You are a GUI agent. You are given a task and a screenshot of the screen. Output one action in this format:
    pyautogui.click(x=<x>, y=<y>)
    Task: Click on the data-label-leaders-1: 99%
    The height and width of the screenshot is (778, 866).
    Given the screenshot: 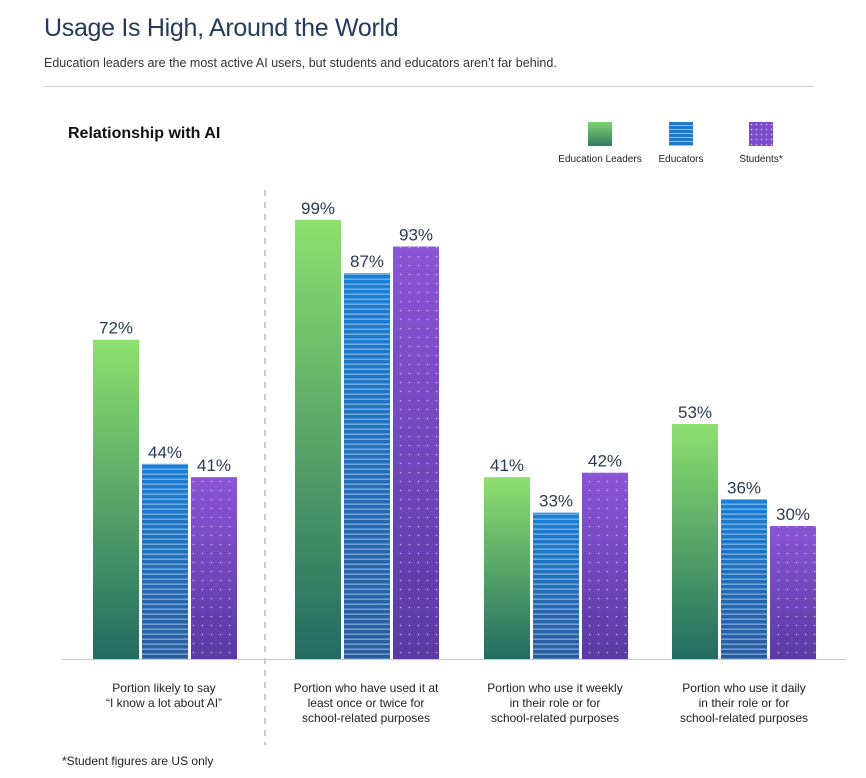 What is the action you would take?
    pyautogui.click(x=318, y=208)
    